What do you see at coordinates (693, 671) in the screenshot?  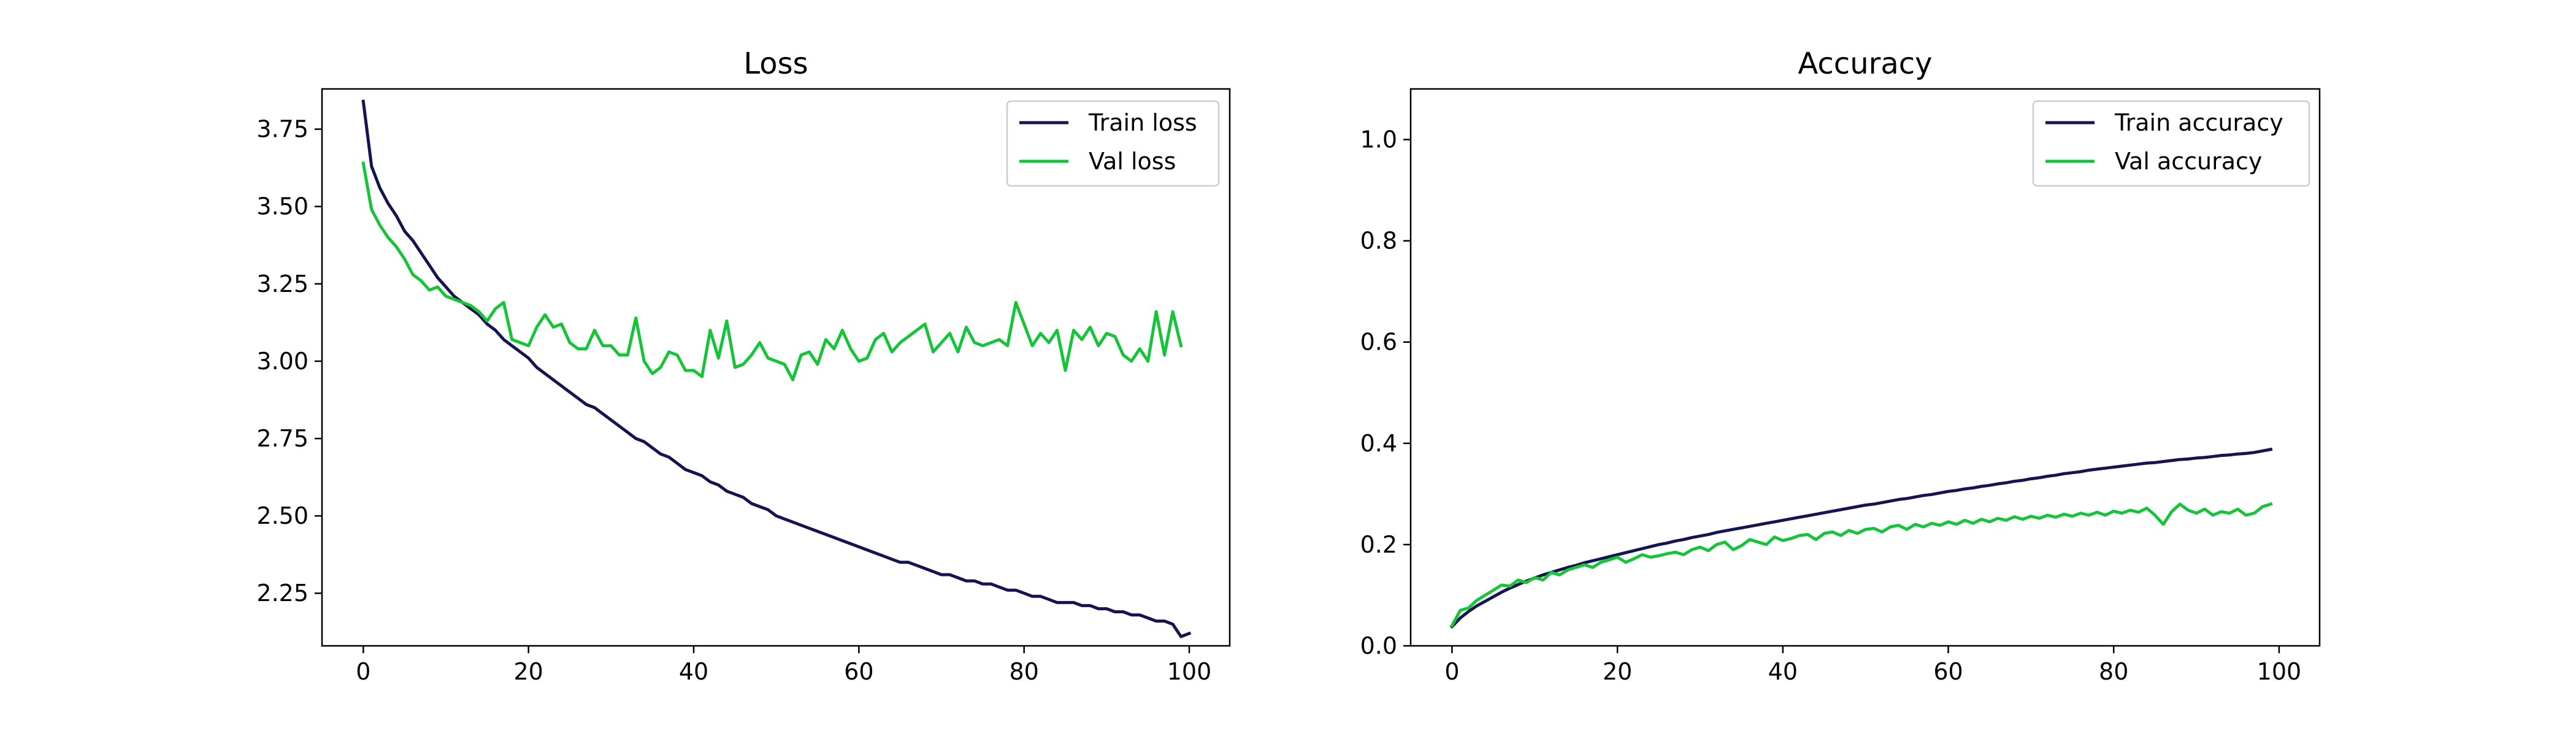 I see `loss-x-tick-label: 40` at bounding box center [693, 671].